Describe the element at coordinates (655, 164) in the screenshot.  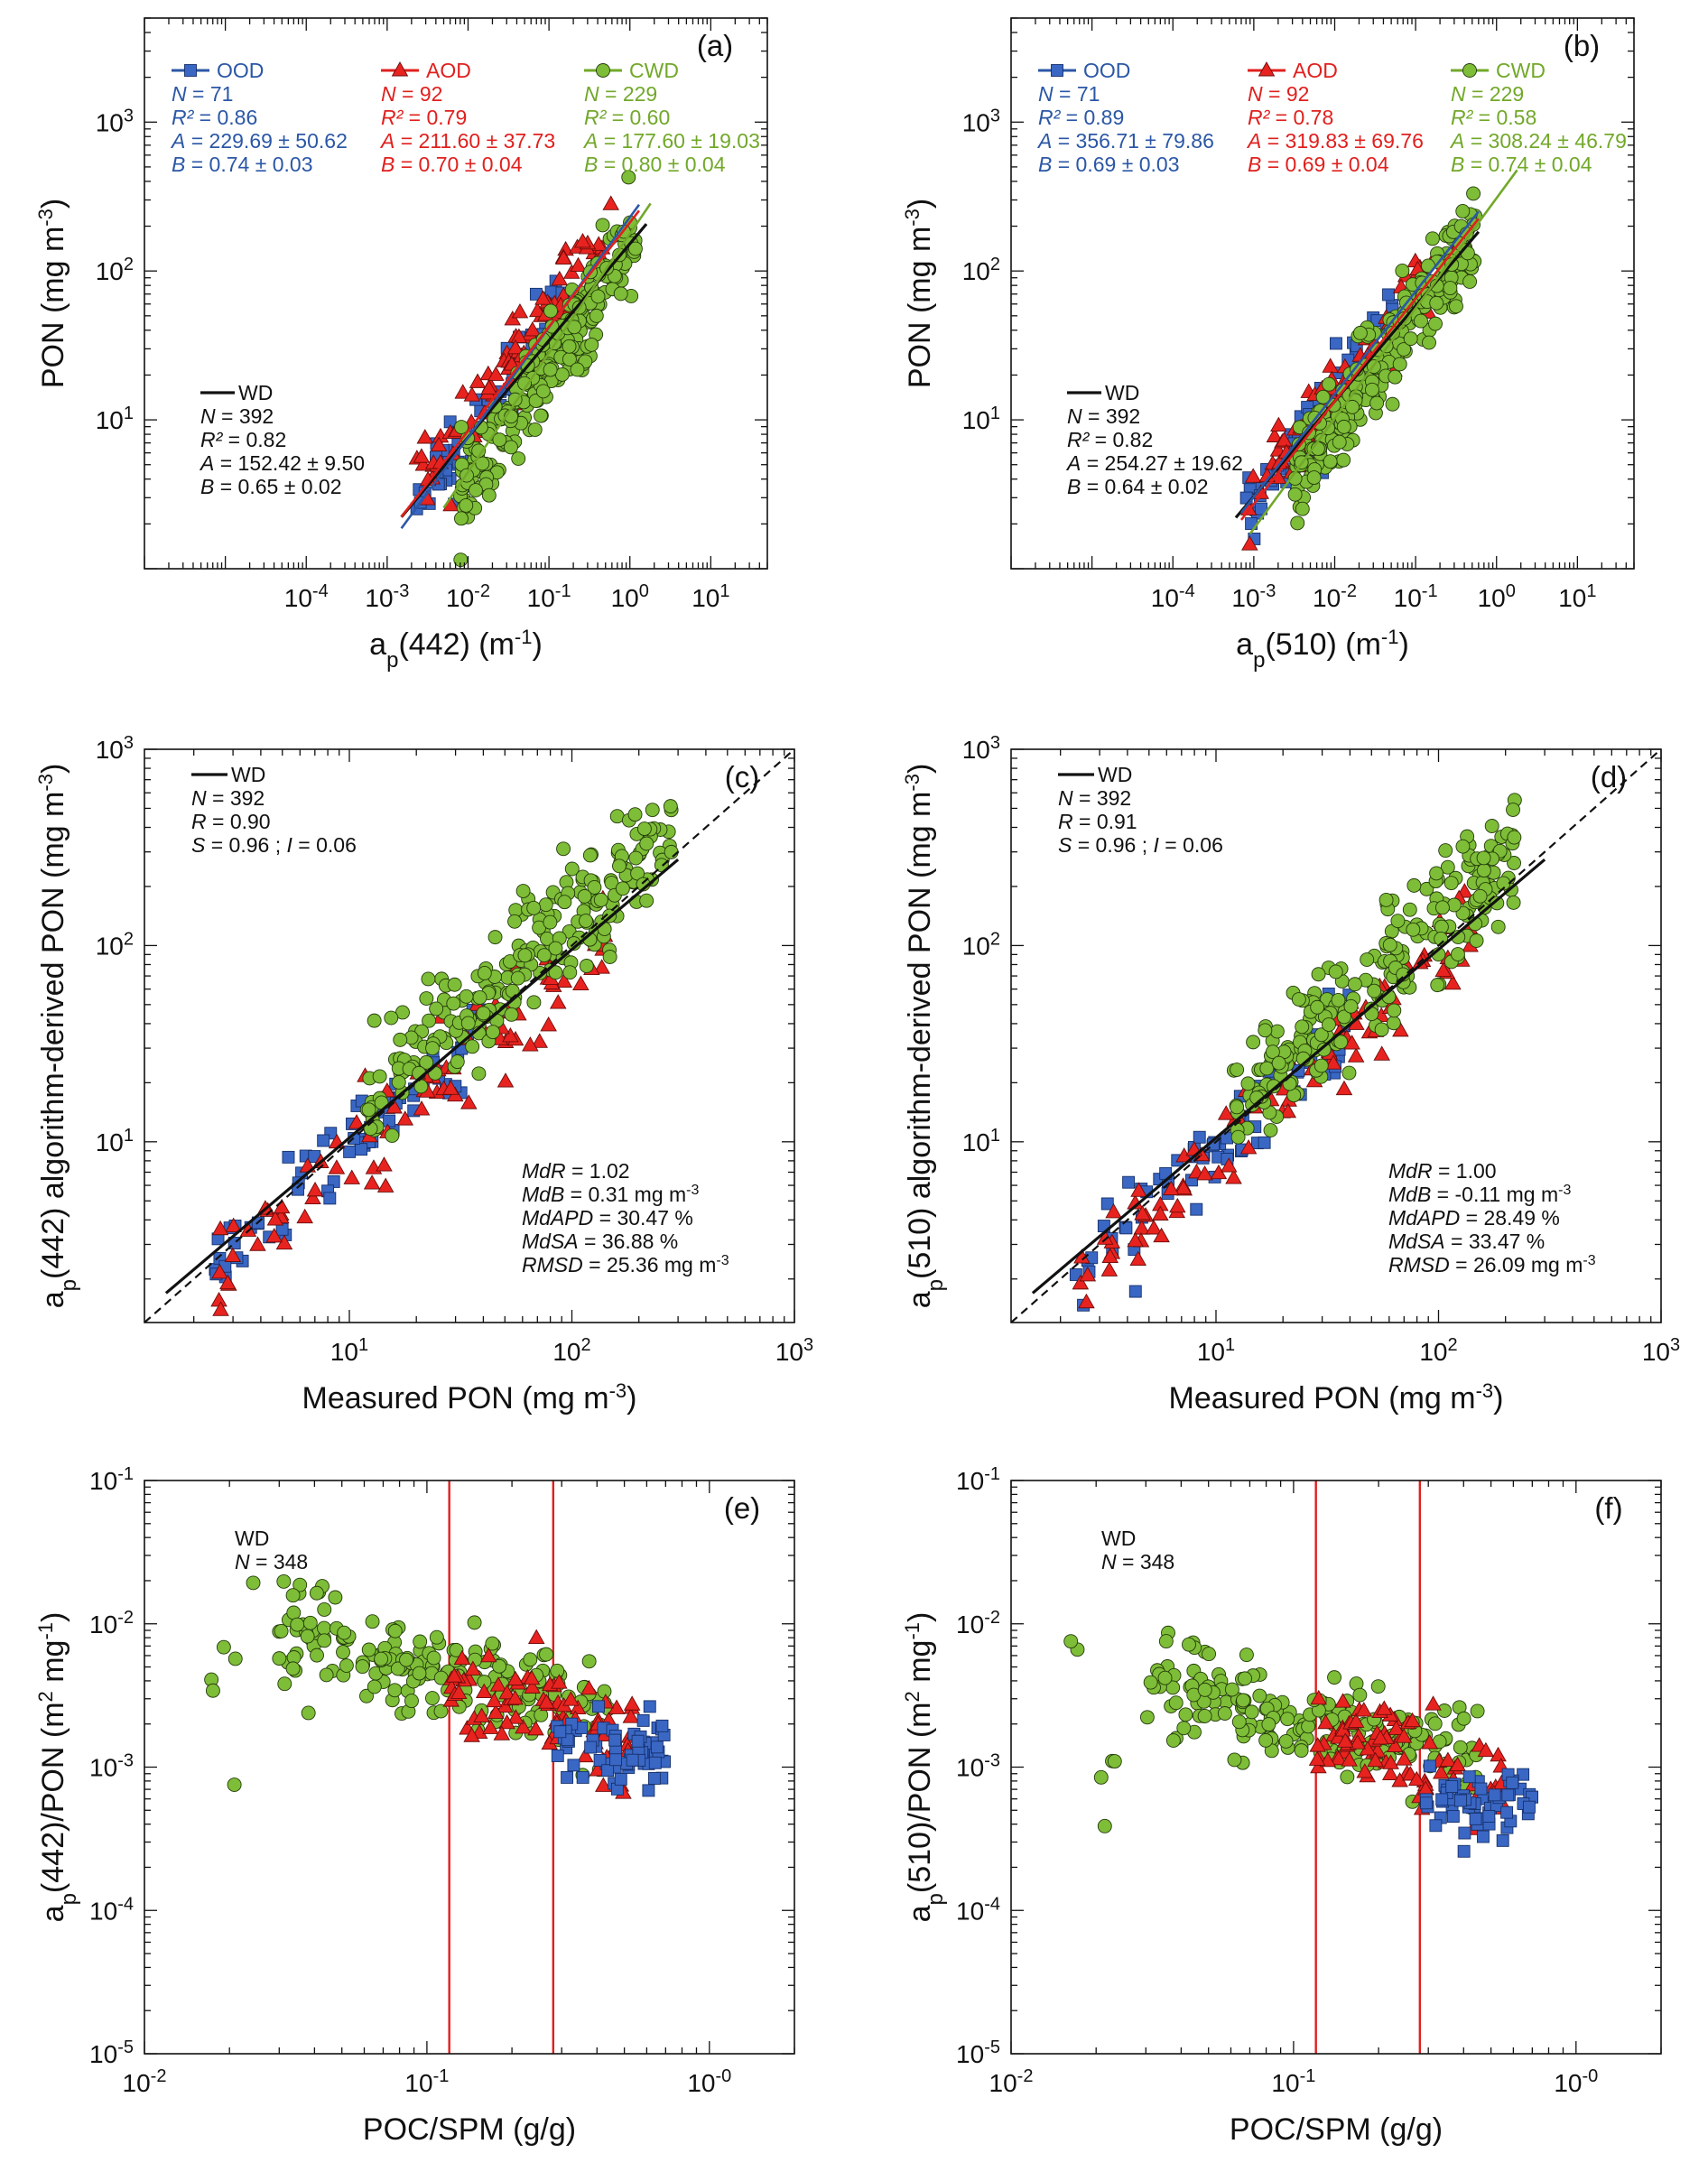
I see `stat-b: B = 0.80 ± 0.04` at that location.